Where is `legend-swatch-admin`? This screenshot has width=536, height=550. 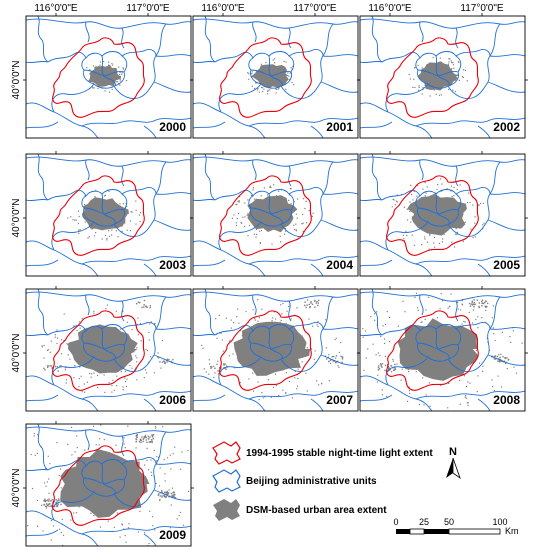 legend-swatch-admin is located at coordinates (226, 481).